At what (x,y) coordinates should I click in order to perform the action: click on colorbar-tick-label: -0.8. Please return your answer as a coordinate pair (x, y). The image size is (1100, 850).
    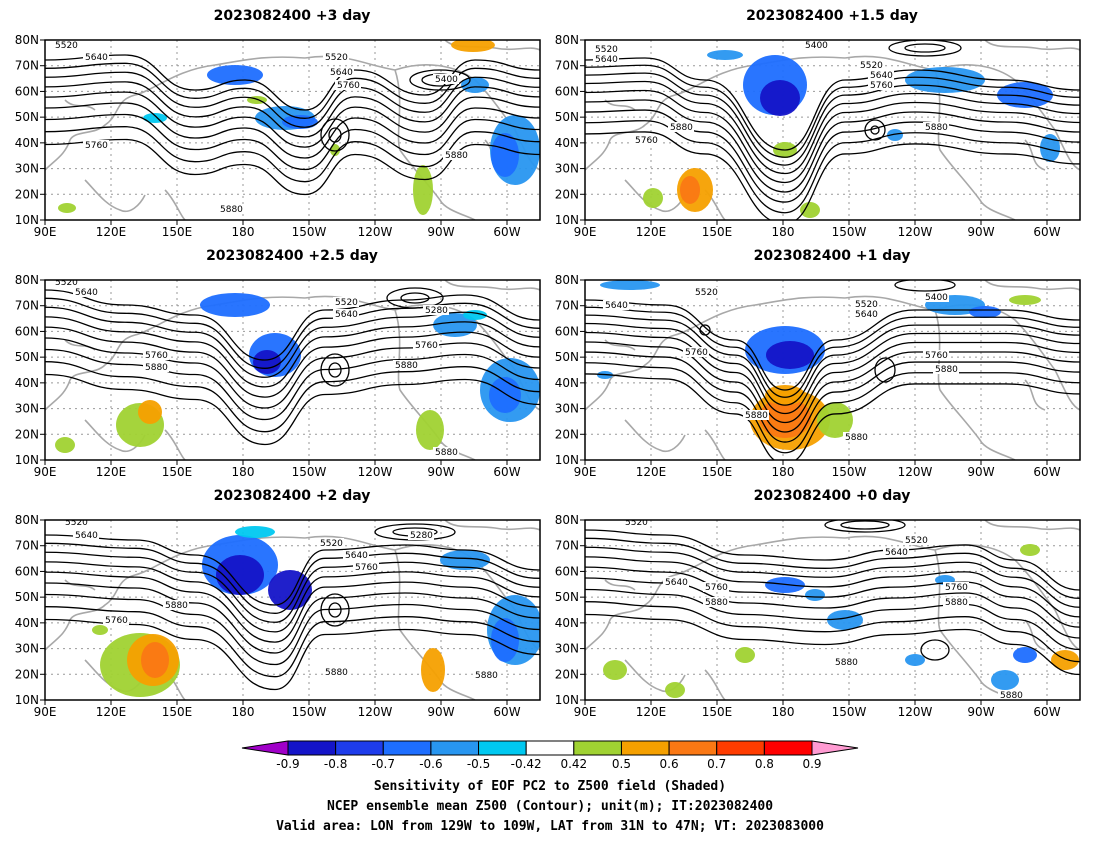
    Looking at the image, I should click on (335, 764).